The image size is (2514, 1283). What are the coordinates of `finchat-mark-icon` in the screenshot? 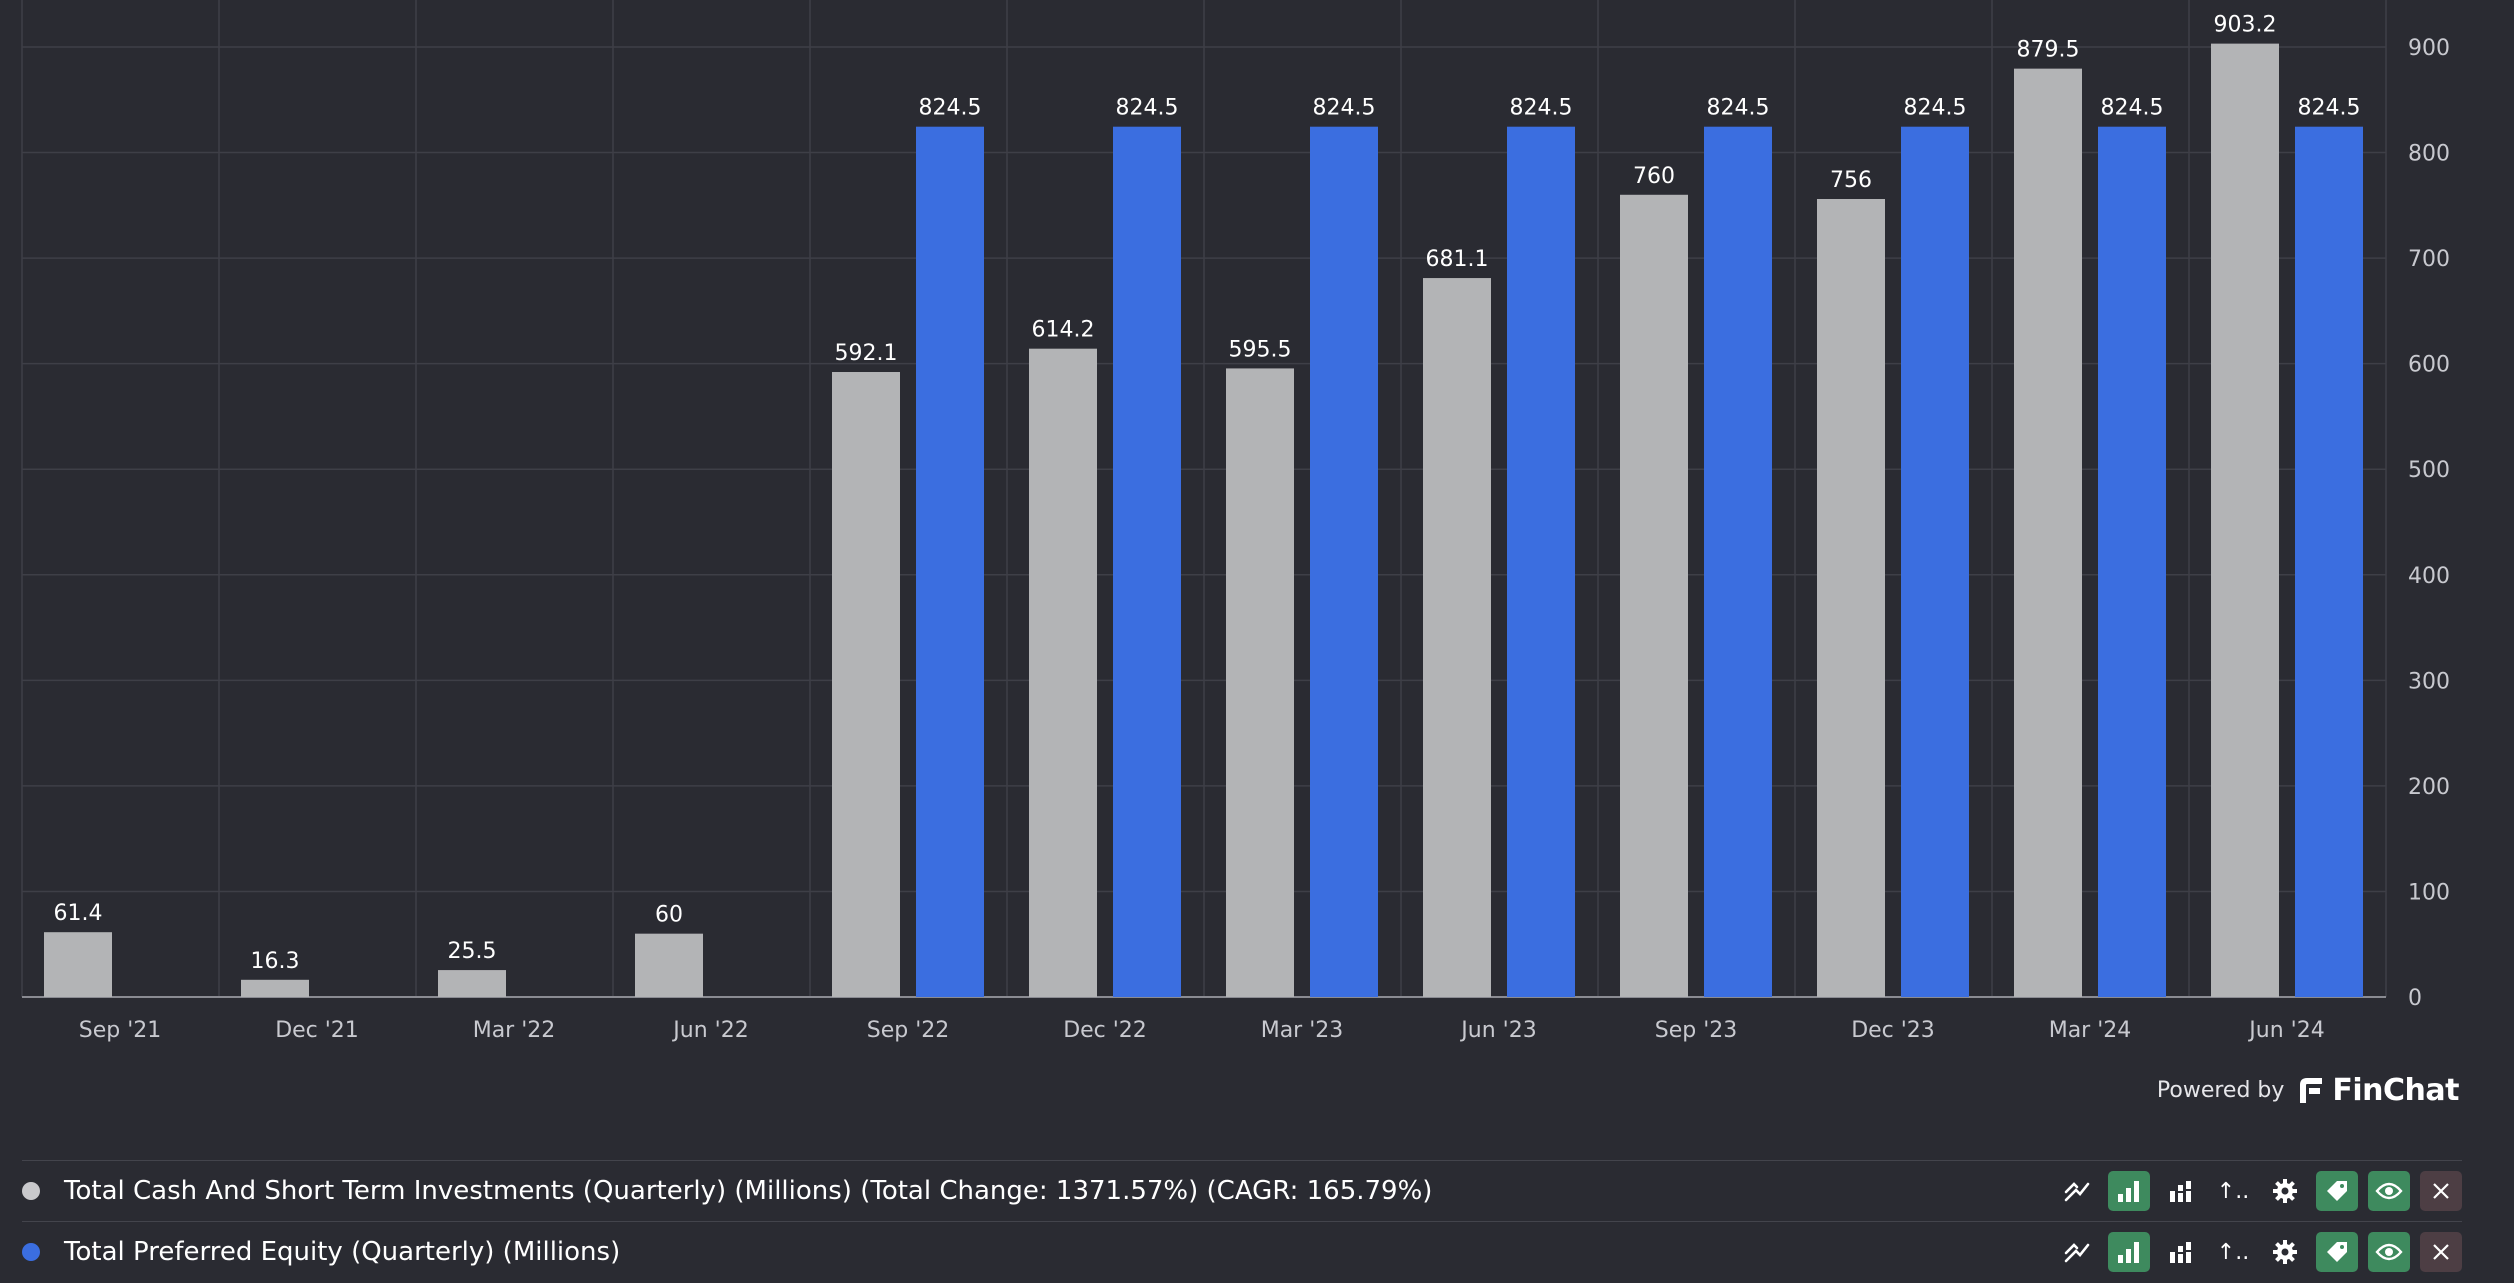 It's located at (2311, 1090).